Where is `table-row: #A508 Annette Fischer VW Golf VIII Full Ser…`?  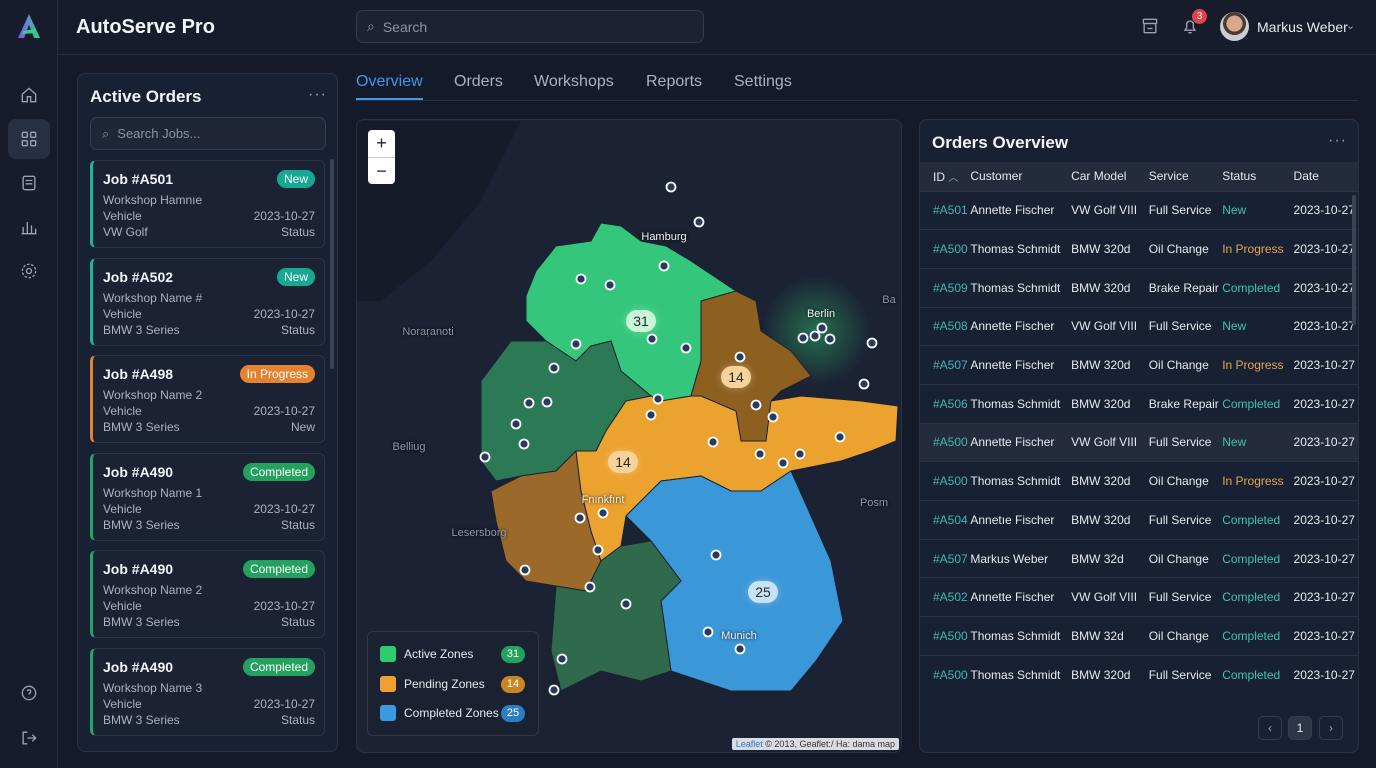 table-row: #A508 Annette Fischer VW Golf VIII Full Ser… is located at coordinates (1139, 326).